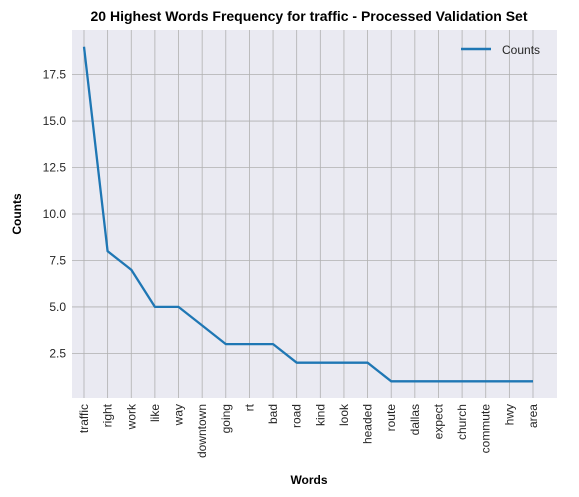  Describe the element at coordinates (391, 418) in the screenshot. I see `x-tick-label: route` at that location.